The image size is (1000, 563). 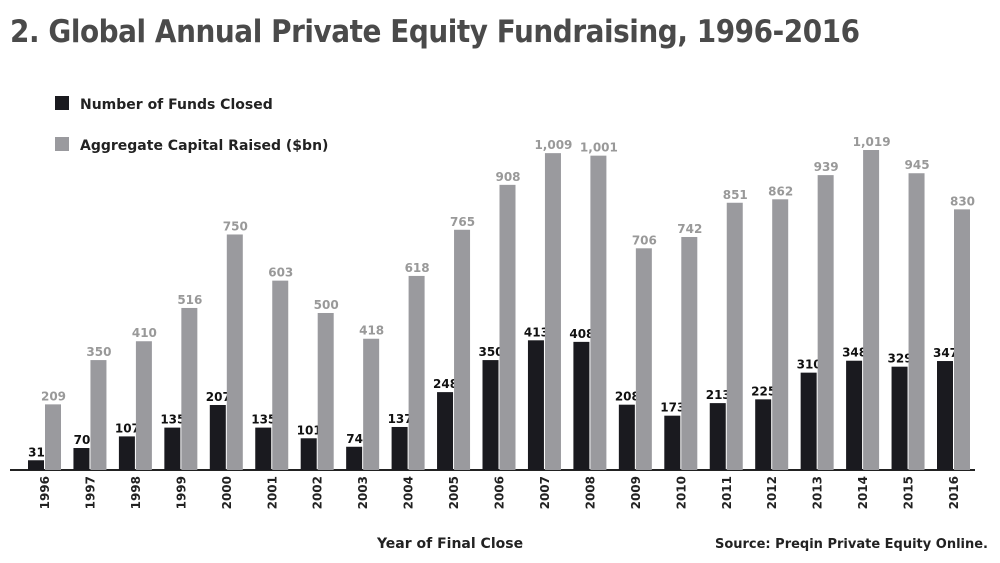 What do you see at coordinates (217, 437) in the screenshot?
I see `bar-funds-2000` at bounding box center [217, 437].